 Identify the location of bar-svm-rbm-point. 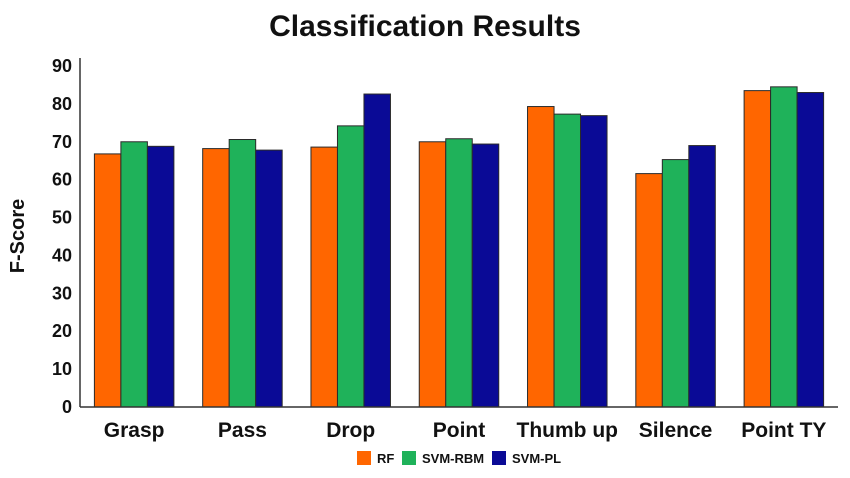
(459, 273).